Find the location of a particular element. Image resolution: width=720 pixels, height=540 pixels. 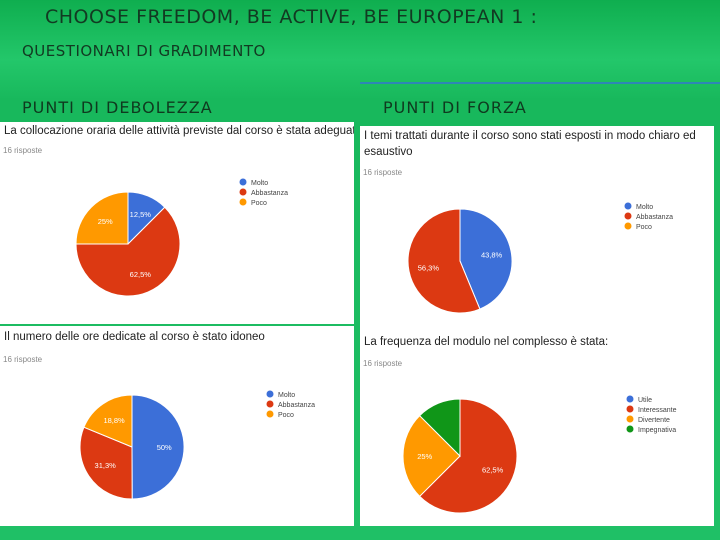

header-divider is located at coordinates (540, 83).